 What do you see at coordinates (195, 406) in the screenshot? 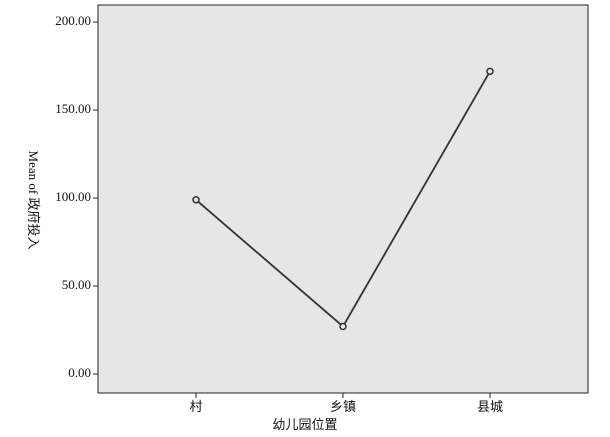
I see `x-tick-label: 村` at bounding box center [195, 406].